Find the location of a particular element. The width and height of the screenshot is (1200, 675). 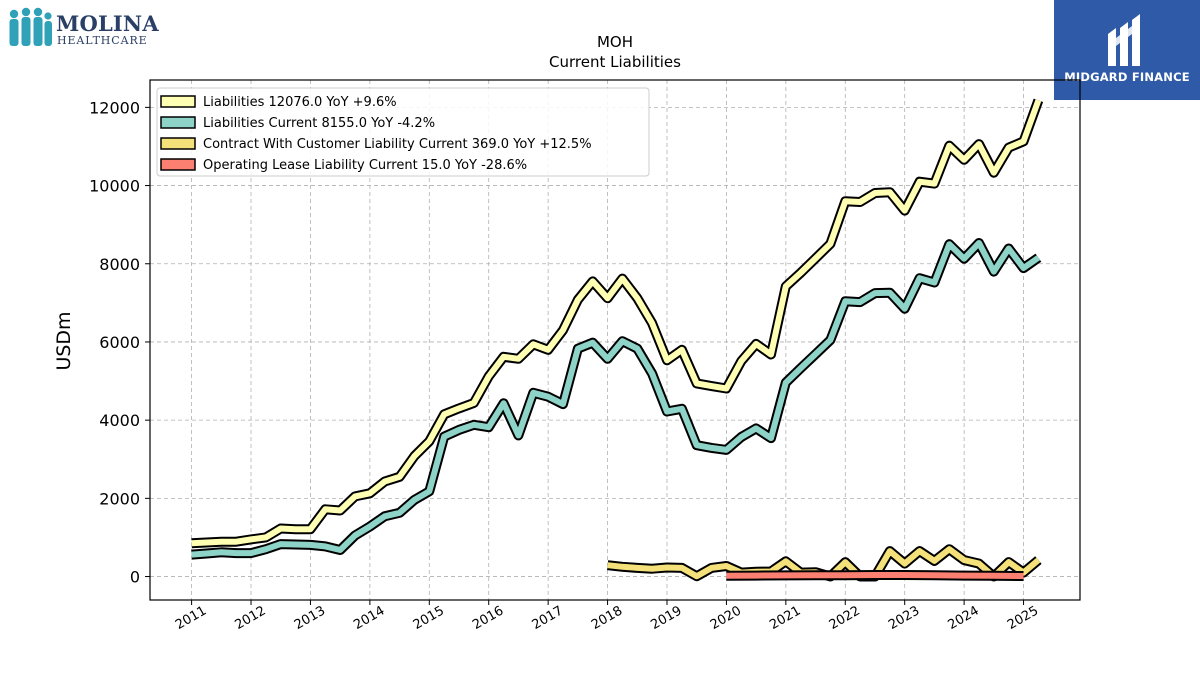

y-tick-label: 12000 is located at coordinates (114, 107).